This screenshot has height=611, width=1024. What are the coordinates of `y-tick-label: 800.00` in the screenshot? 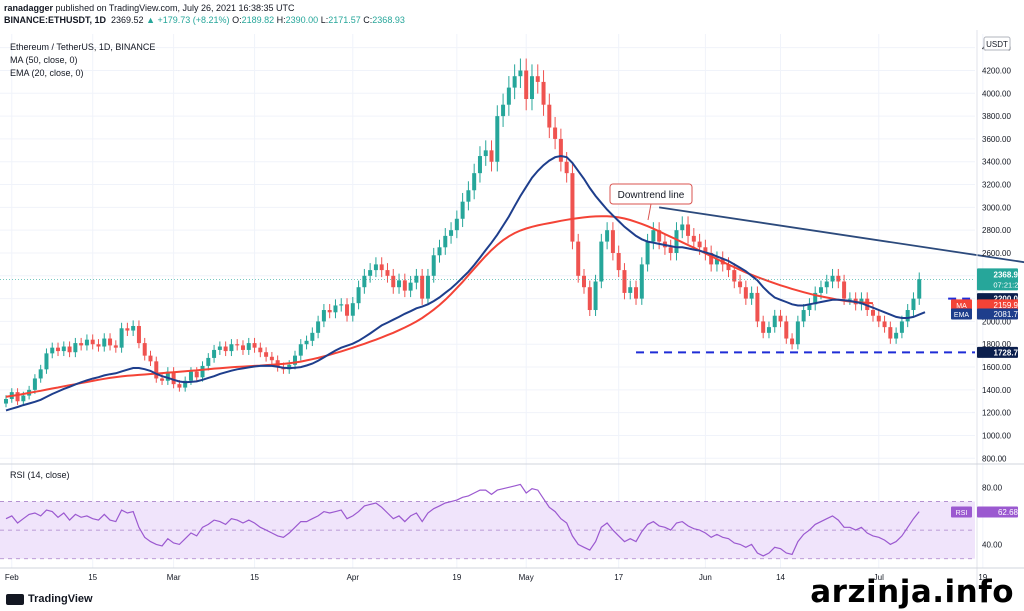 It's located at (994, 458).